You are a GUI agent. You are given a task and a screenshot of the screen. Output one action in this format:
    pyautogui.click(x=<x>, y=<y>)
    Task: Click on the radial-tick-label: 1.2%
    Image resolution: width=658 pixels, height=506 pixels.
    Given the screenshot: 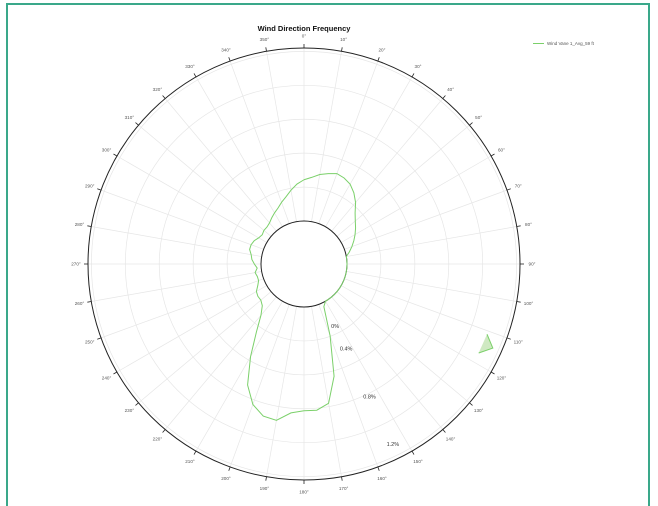 What is the action you would take?
    pyautogui.click(x=393, y=445)
    